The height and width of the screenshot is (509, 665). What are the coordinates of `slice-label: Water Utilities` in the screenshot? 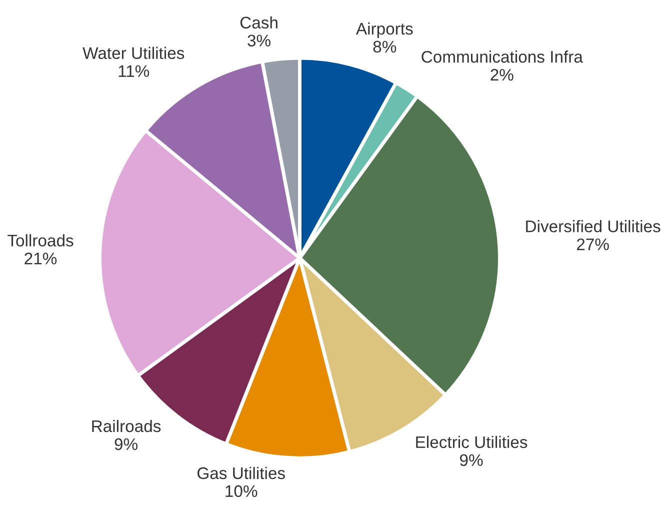 It's located at (133, 53).